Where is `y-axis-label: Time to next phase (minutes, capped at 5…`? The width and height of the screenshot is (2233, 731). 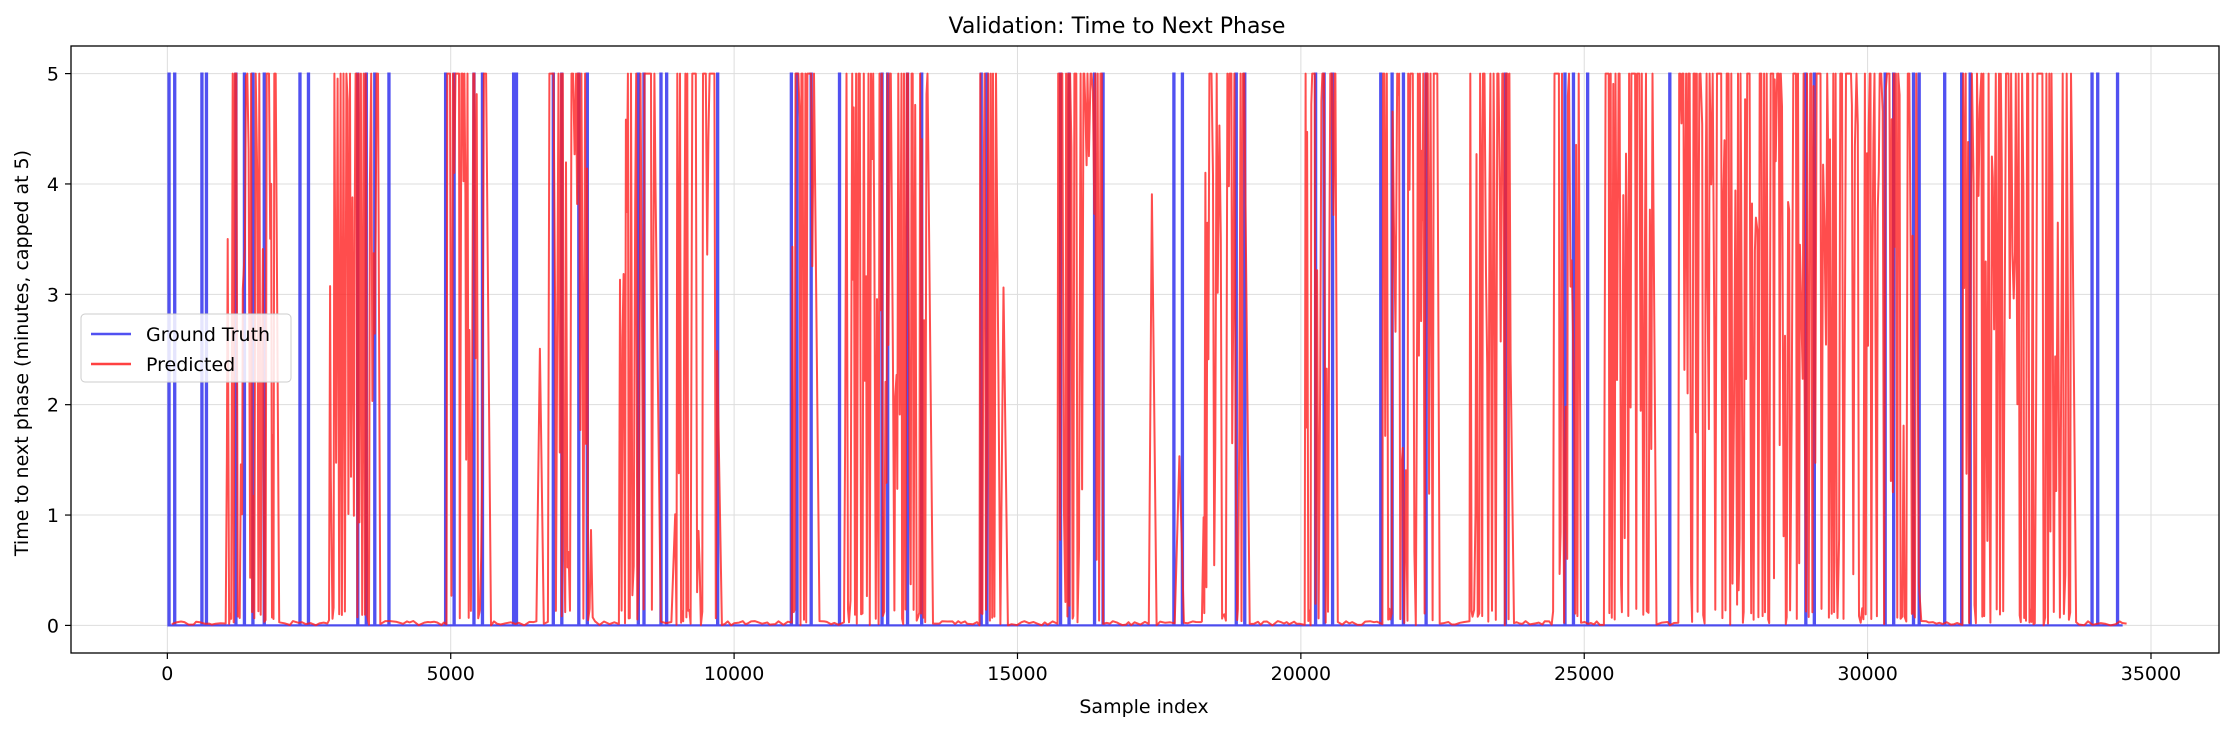
y-axis-label: Time to next phase (minutes, capped at 5… is located at coordinates (22, 353).